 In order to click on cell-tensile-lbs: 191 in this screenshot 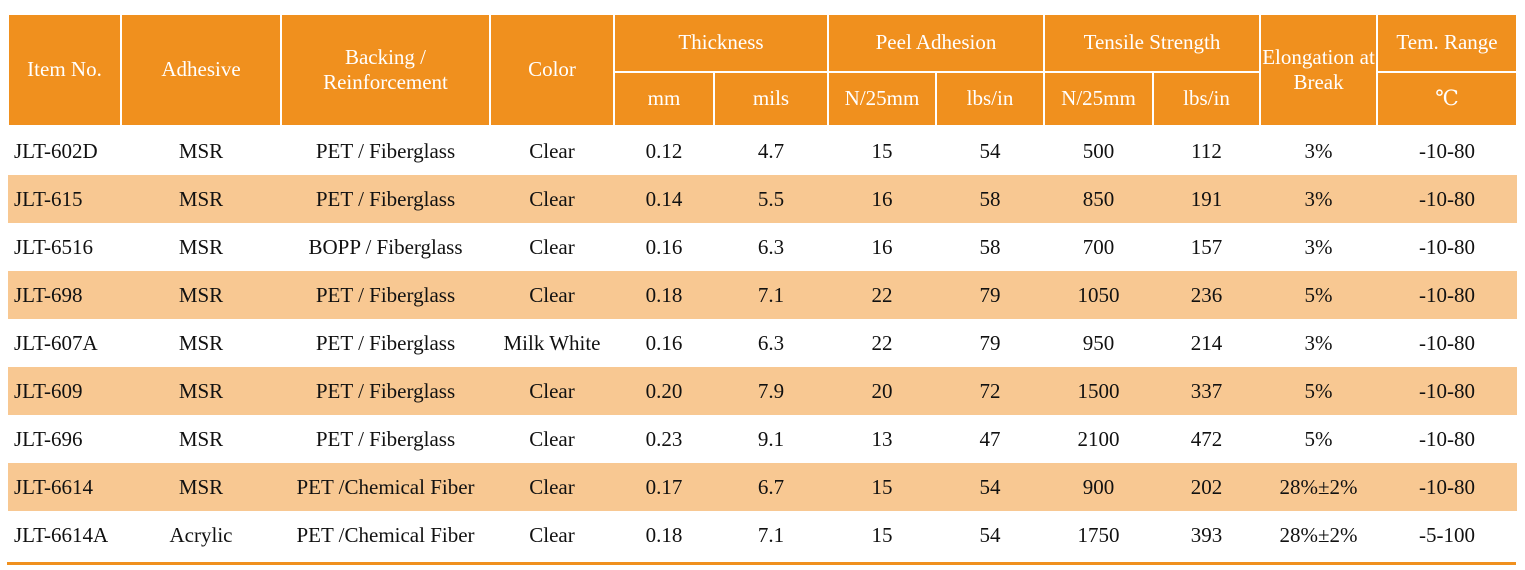, I will do `click(1207, 199)`.